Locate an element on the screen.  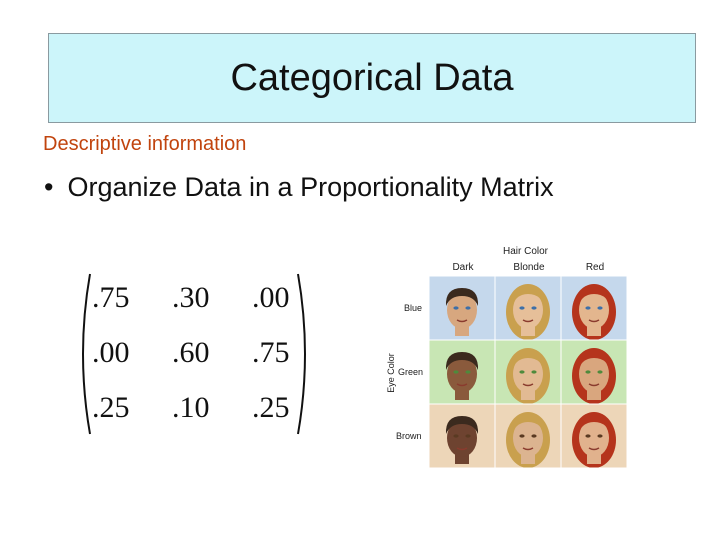
matrix-cell: .10 is located at coordinates (191, 407).